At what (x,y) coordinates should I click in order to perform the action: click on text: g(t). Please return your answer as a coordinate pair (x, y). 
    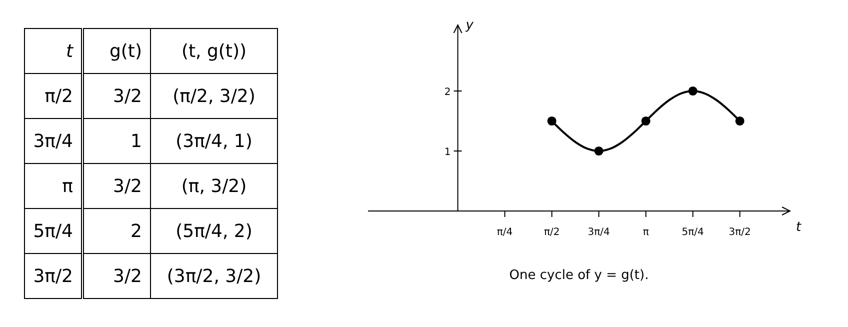
    Looking at the image, I should click on (116, 51).